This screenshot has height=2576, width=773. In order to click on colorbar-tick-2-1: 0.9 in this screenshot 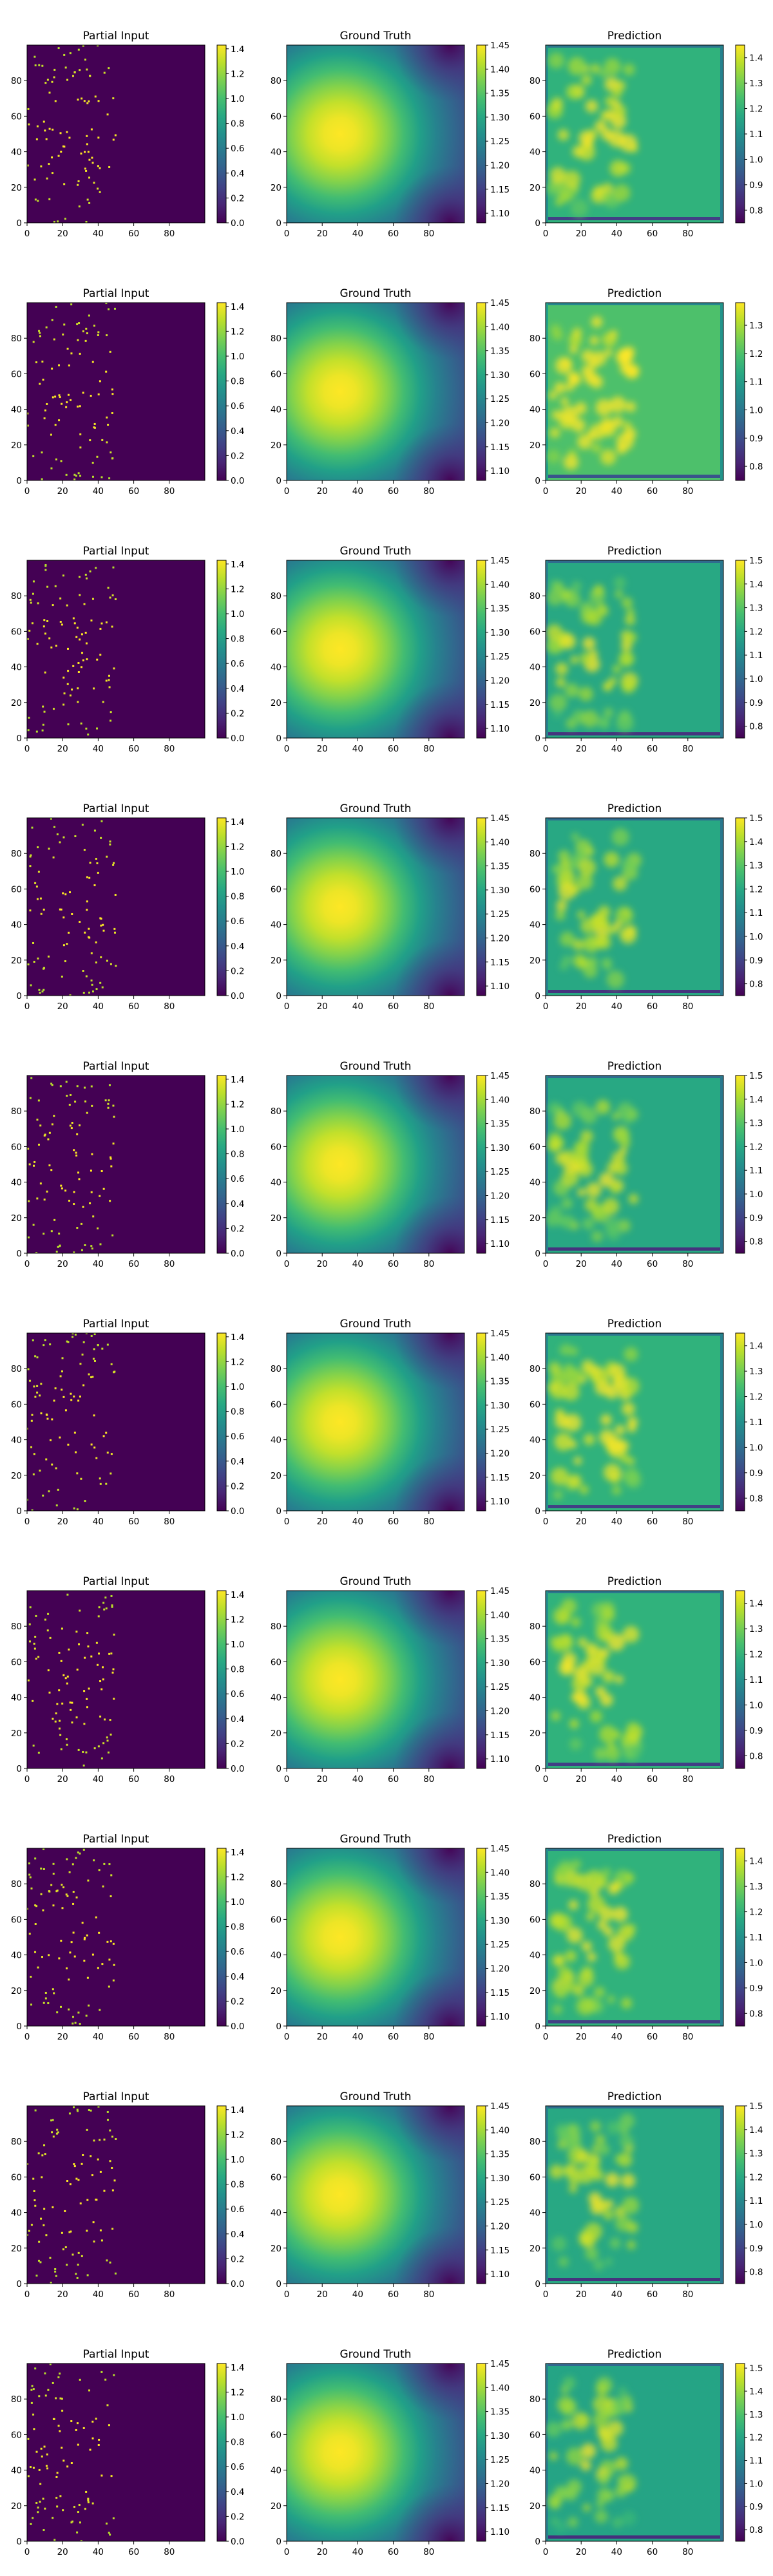, I will do `click(756, 185)`.